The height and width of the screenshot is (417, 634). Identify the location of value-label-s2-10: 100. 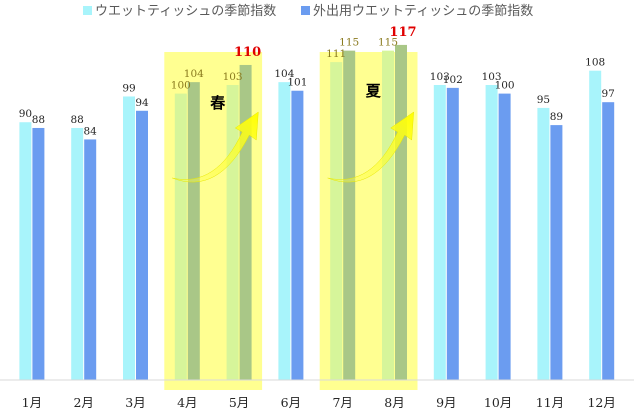
(505, 86).